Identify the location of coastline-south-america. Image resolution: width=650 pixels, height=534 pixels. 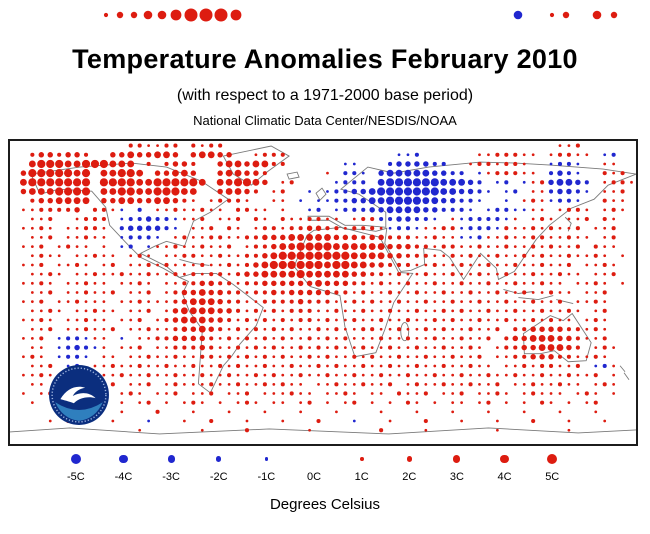
(221, 333).